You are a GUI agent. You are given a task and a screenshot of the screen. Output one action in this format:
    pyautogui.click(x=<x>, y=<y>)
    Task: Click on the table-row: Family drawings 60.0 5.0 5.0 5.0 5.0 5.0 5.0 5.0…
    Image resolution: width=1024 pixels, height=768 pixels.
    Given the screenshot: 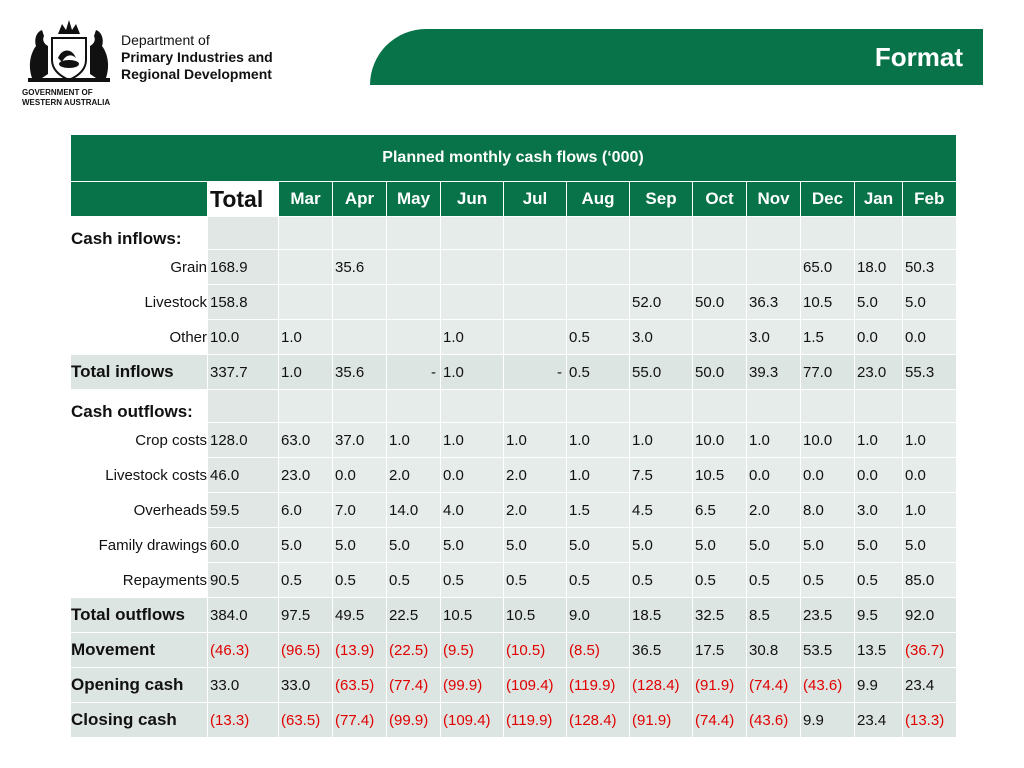 What is the action you would take?
    pyautogui.click(x=513, y=545)
    